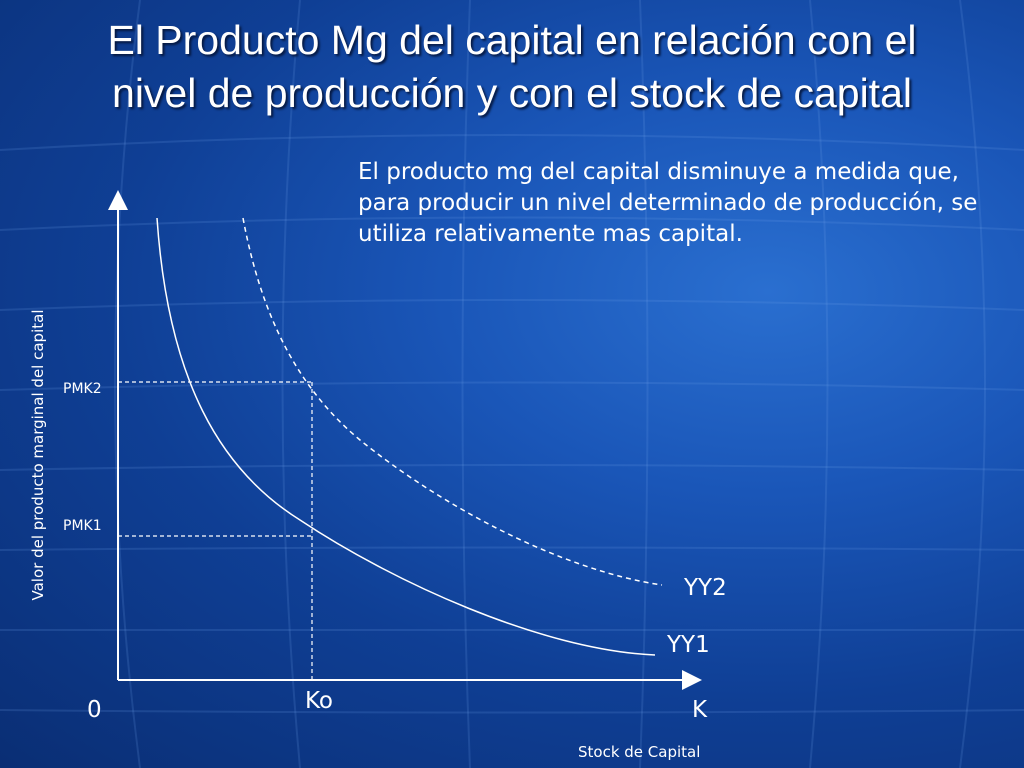 The width and height of the screenshot is (1024, 768). I want to click on pmk2-label: PMK2, so click(82, 389).